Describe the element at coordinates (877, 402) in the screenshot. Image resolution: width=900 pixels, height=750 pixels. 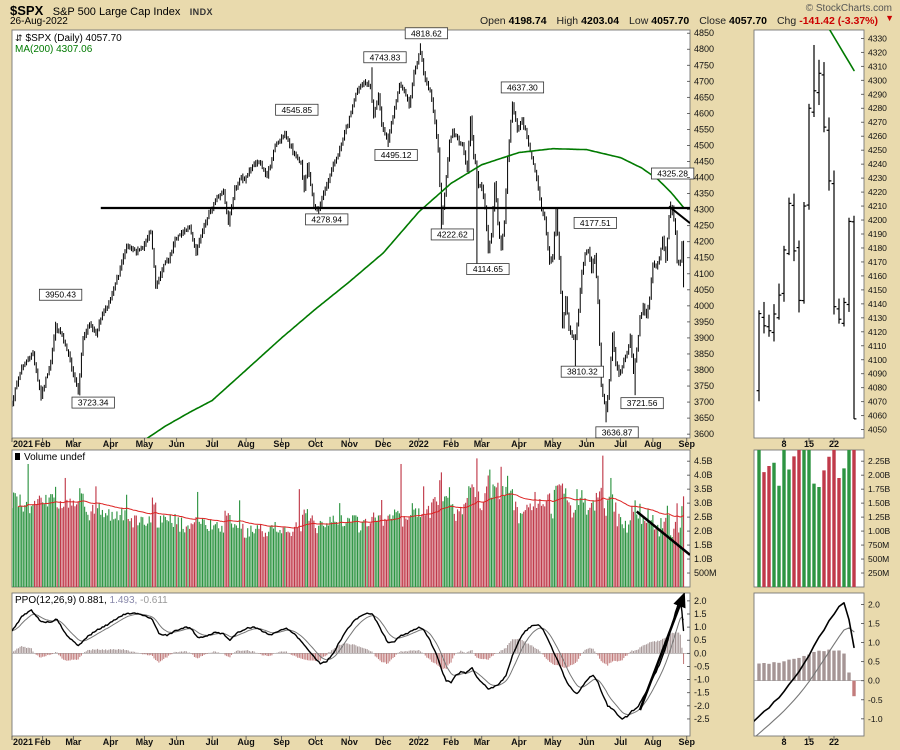
I see `svg-text: 4070` at that location.